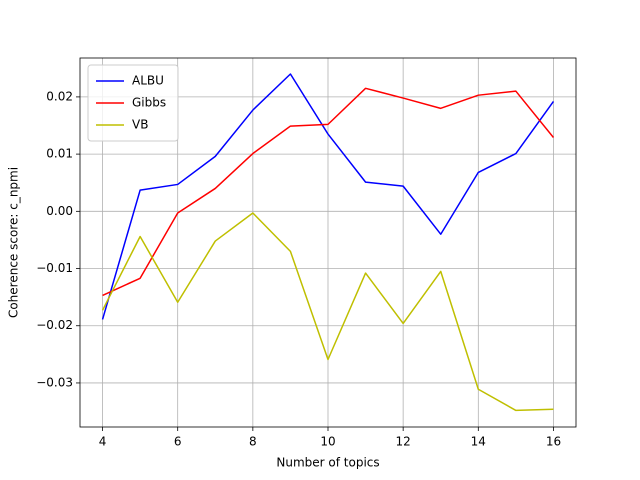 The image size is (640, 480). What do you see at coordinates (54, 268) in the screenshot?
I see `y-tick-label: −0.01` at bounding box center [54, 268].